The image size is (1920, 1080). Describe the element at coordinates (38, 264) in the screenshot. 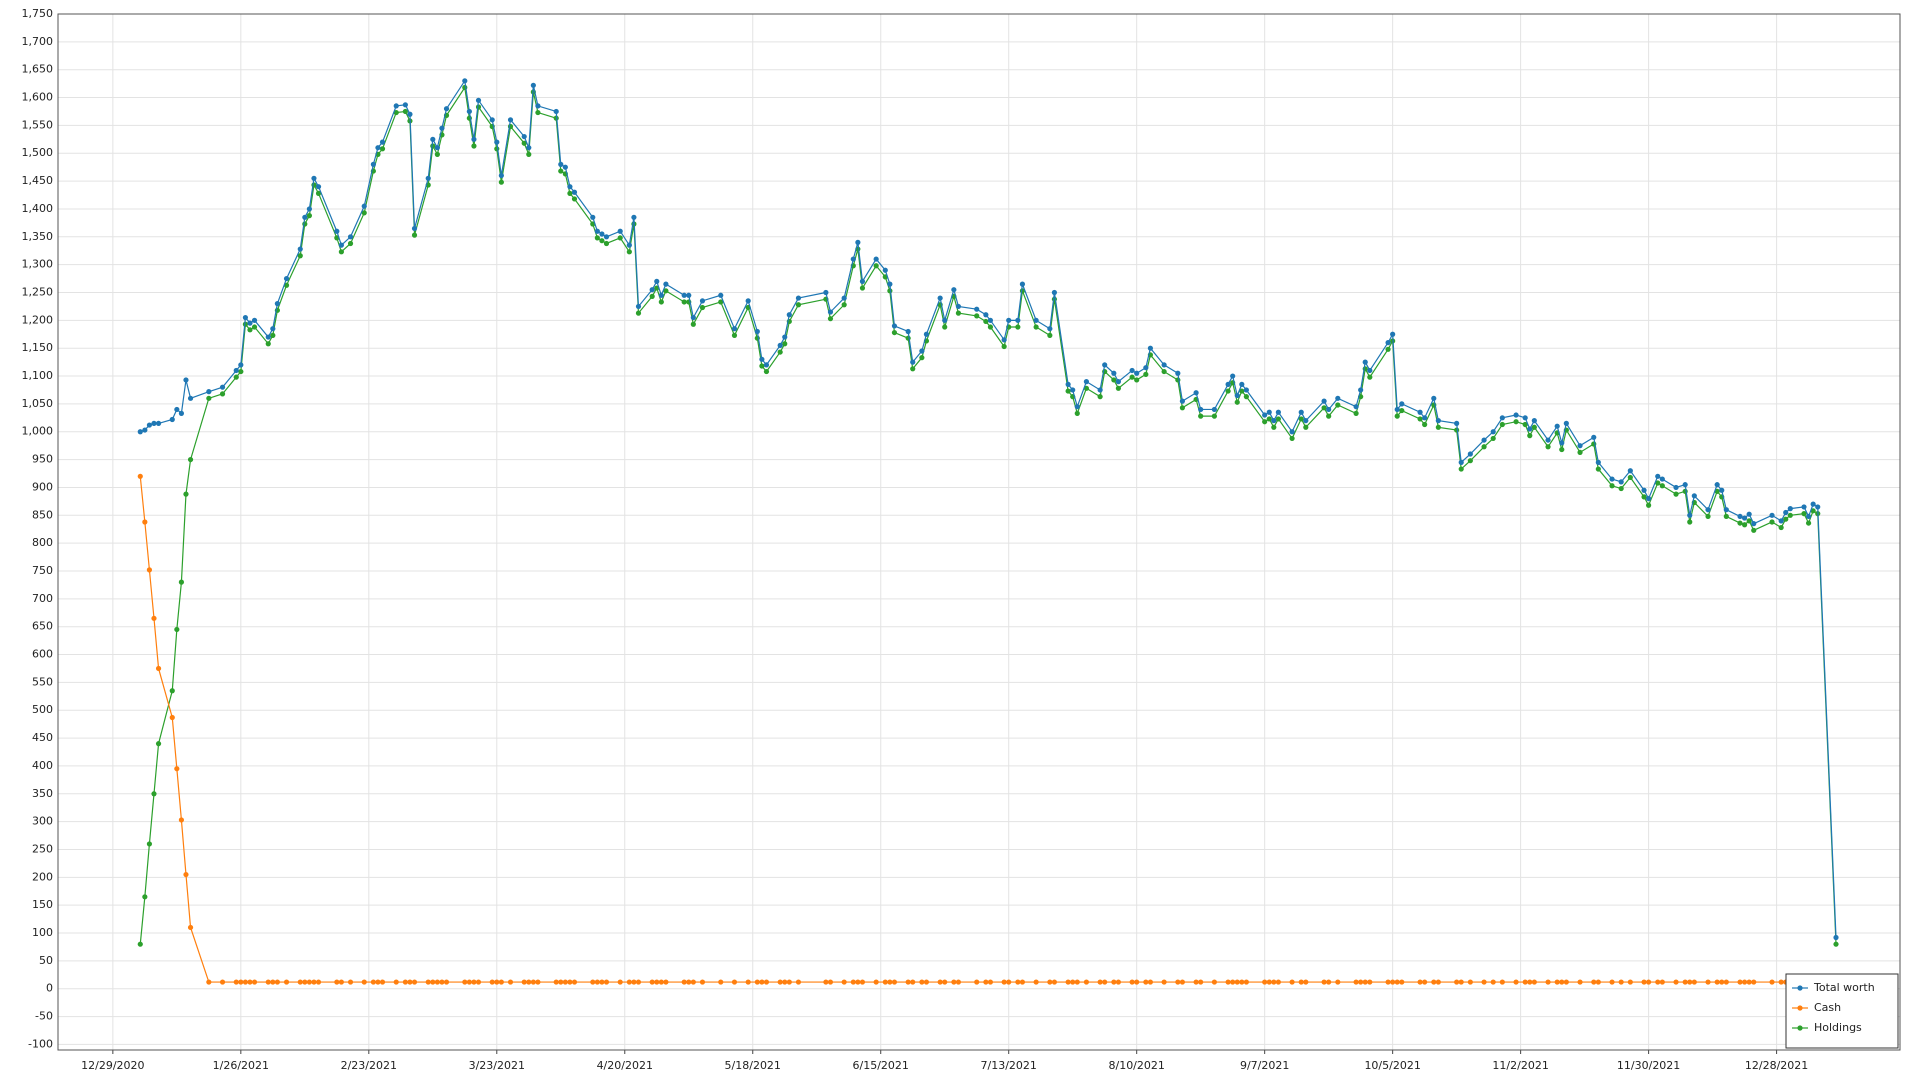

I see `y-tick-label: 1,300` at that location.